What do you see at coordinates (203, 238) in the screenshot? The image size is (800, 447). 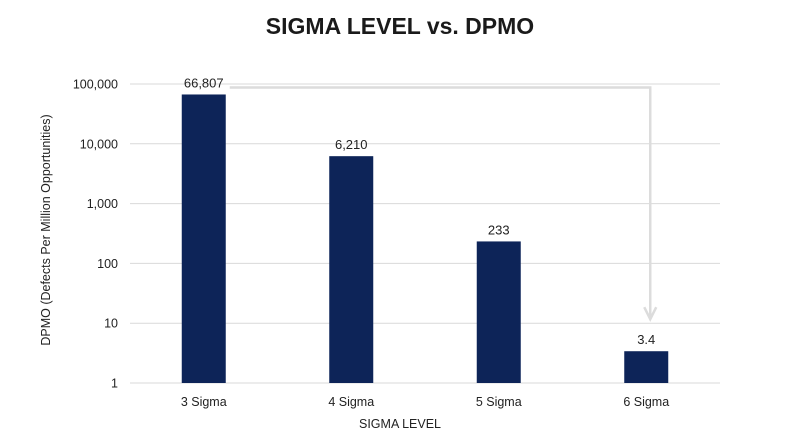 I see `bar-3-sigma` at bounding box center [203, 238].